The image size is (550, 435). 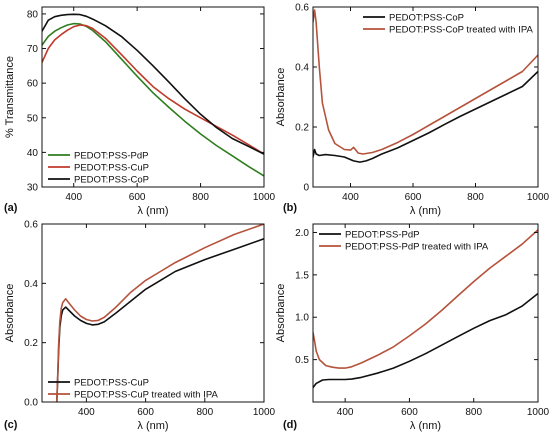 What do you see at coordinates (10, 97) in the screenshot?
I see `y-axis-label: % Transmittance` at bounding box center [10, 97].